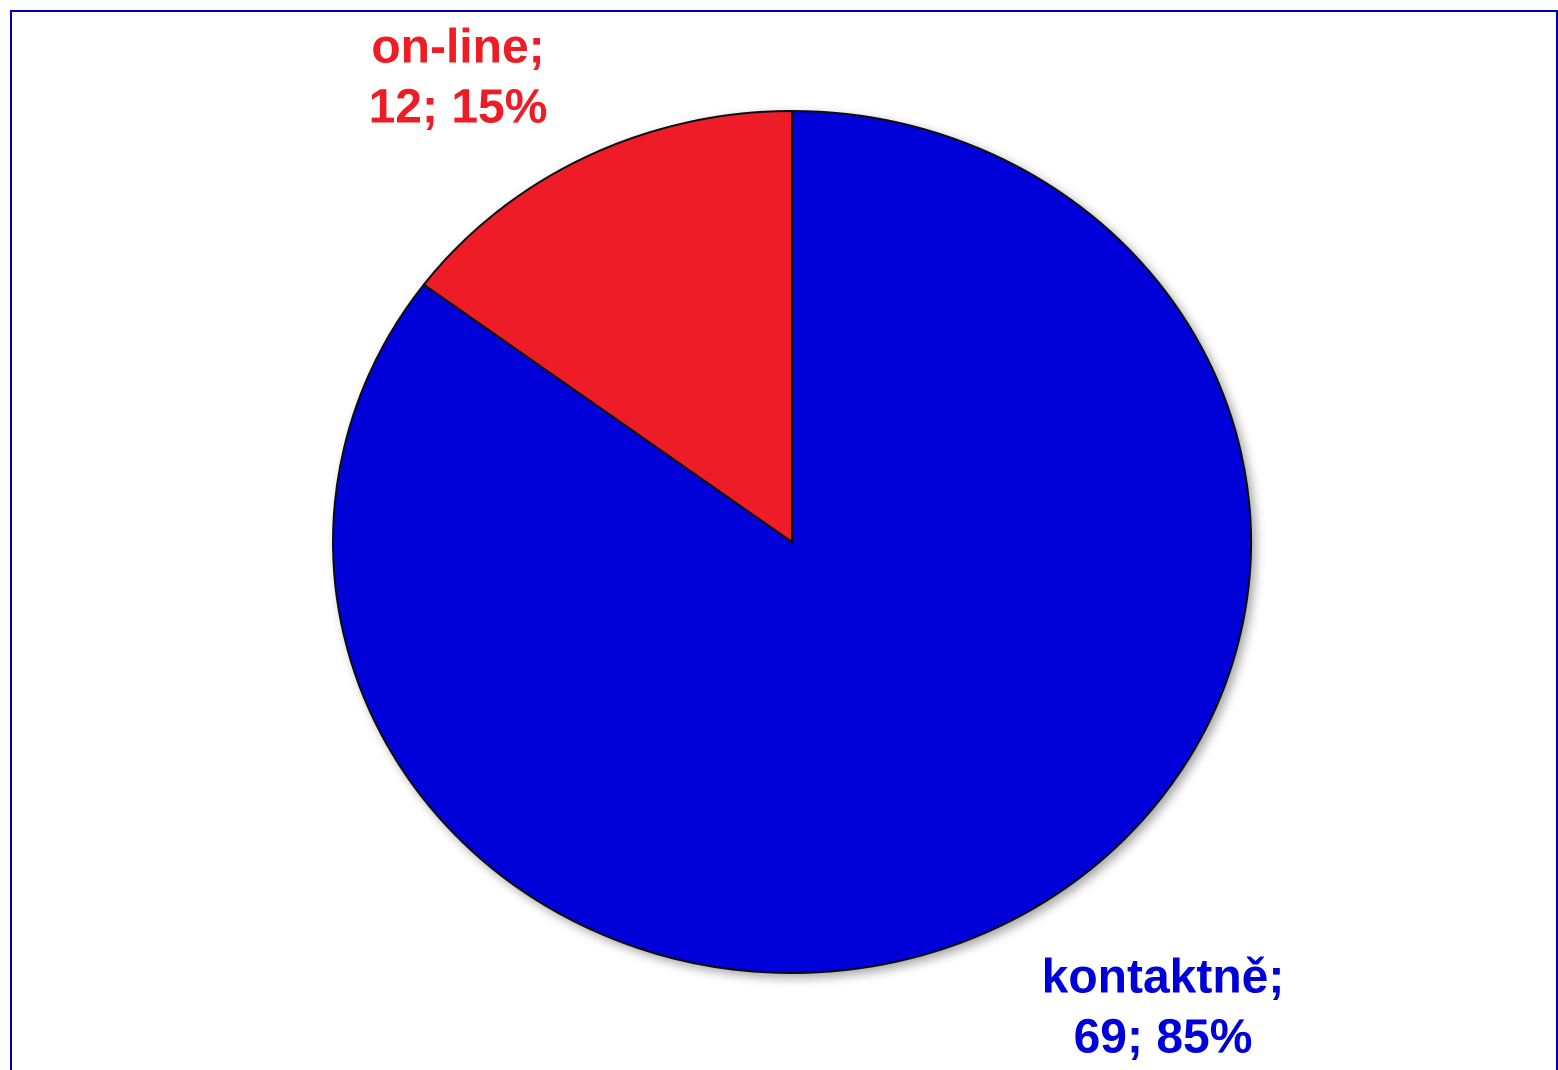 The image size is (1558, 1070). What do you see at coordinates (458, 107) in the screenshot?
I see `slice-label: 12; 15%` at bounding box center [458, 107].